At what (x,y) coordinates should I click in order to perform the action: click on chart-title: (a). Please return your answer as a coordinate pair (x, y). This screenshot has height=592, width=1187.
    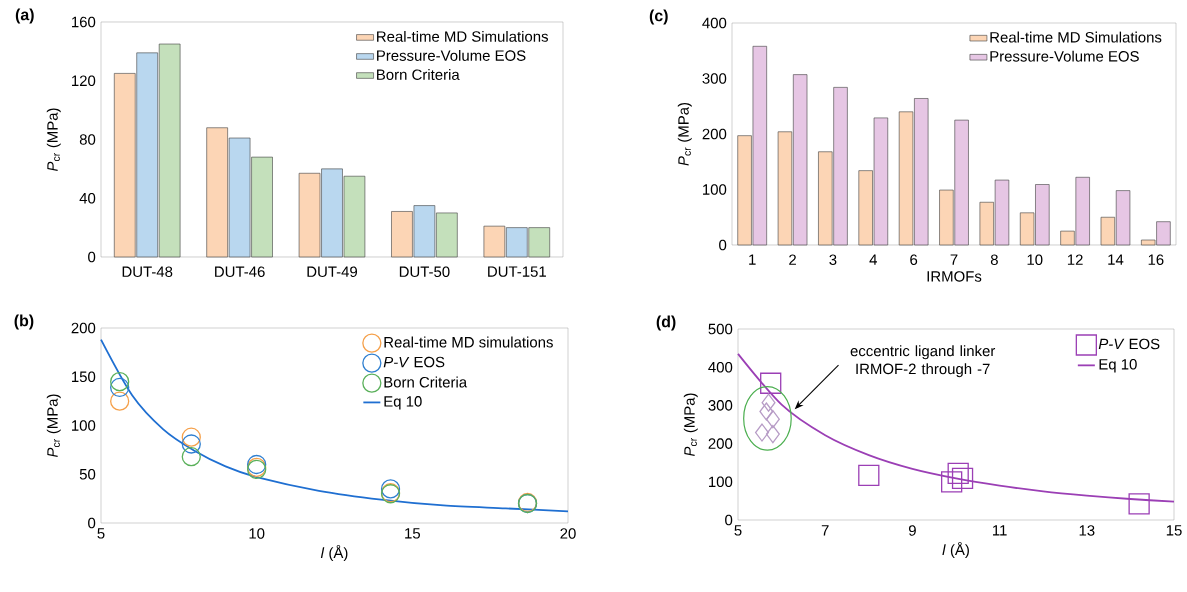
    Looking at the image, I should click on (24, 16).